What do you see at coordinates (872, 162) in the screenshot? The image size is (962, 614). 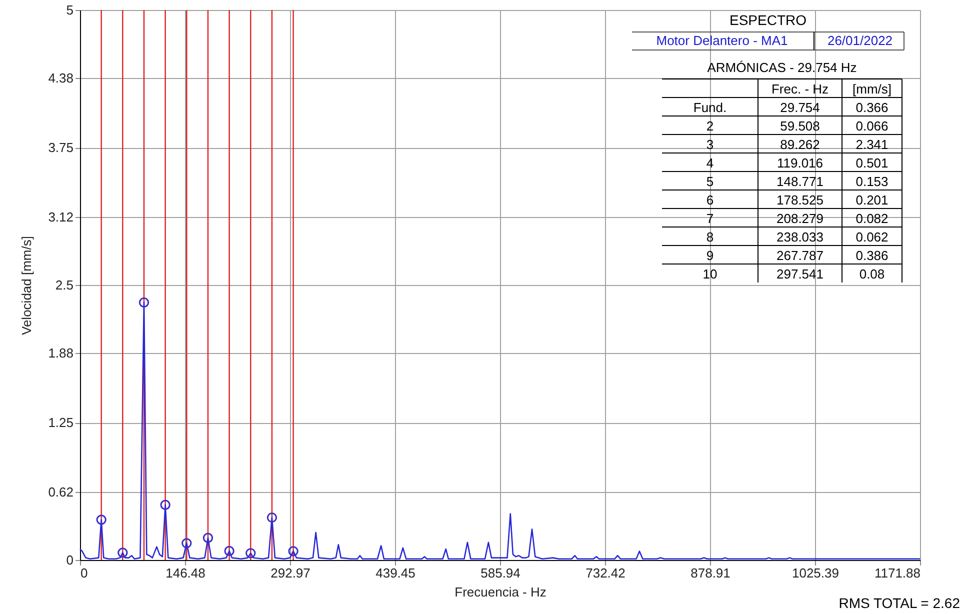 I see `annotation: 0.501` at bounding box center [872, 162].